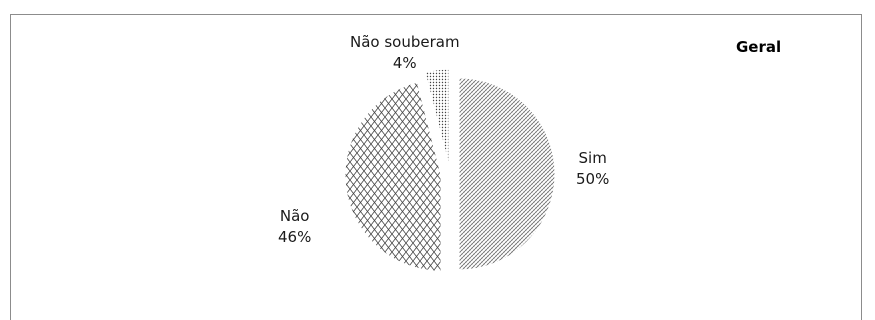 This screenshot has height=320, width=875. I want to click on slice-label-nao-souberam-name: Não souberam, so click(405, 42).